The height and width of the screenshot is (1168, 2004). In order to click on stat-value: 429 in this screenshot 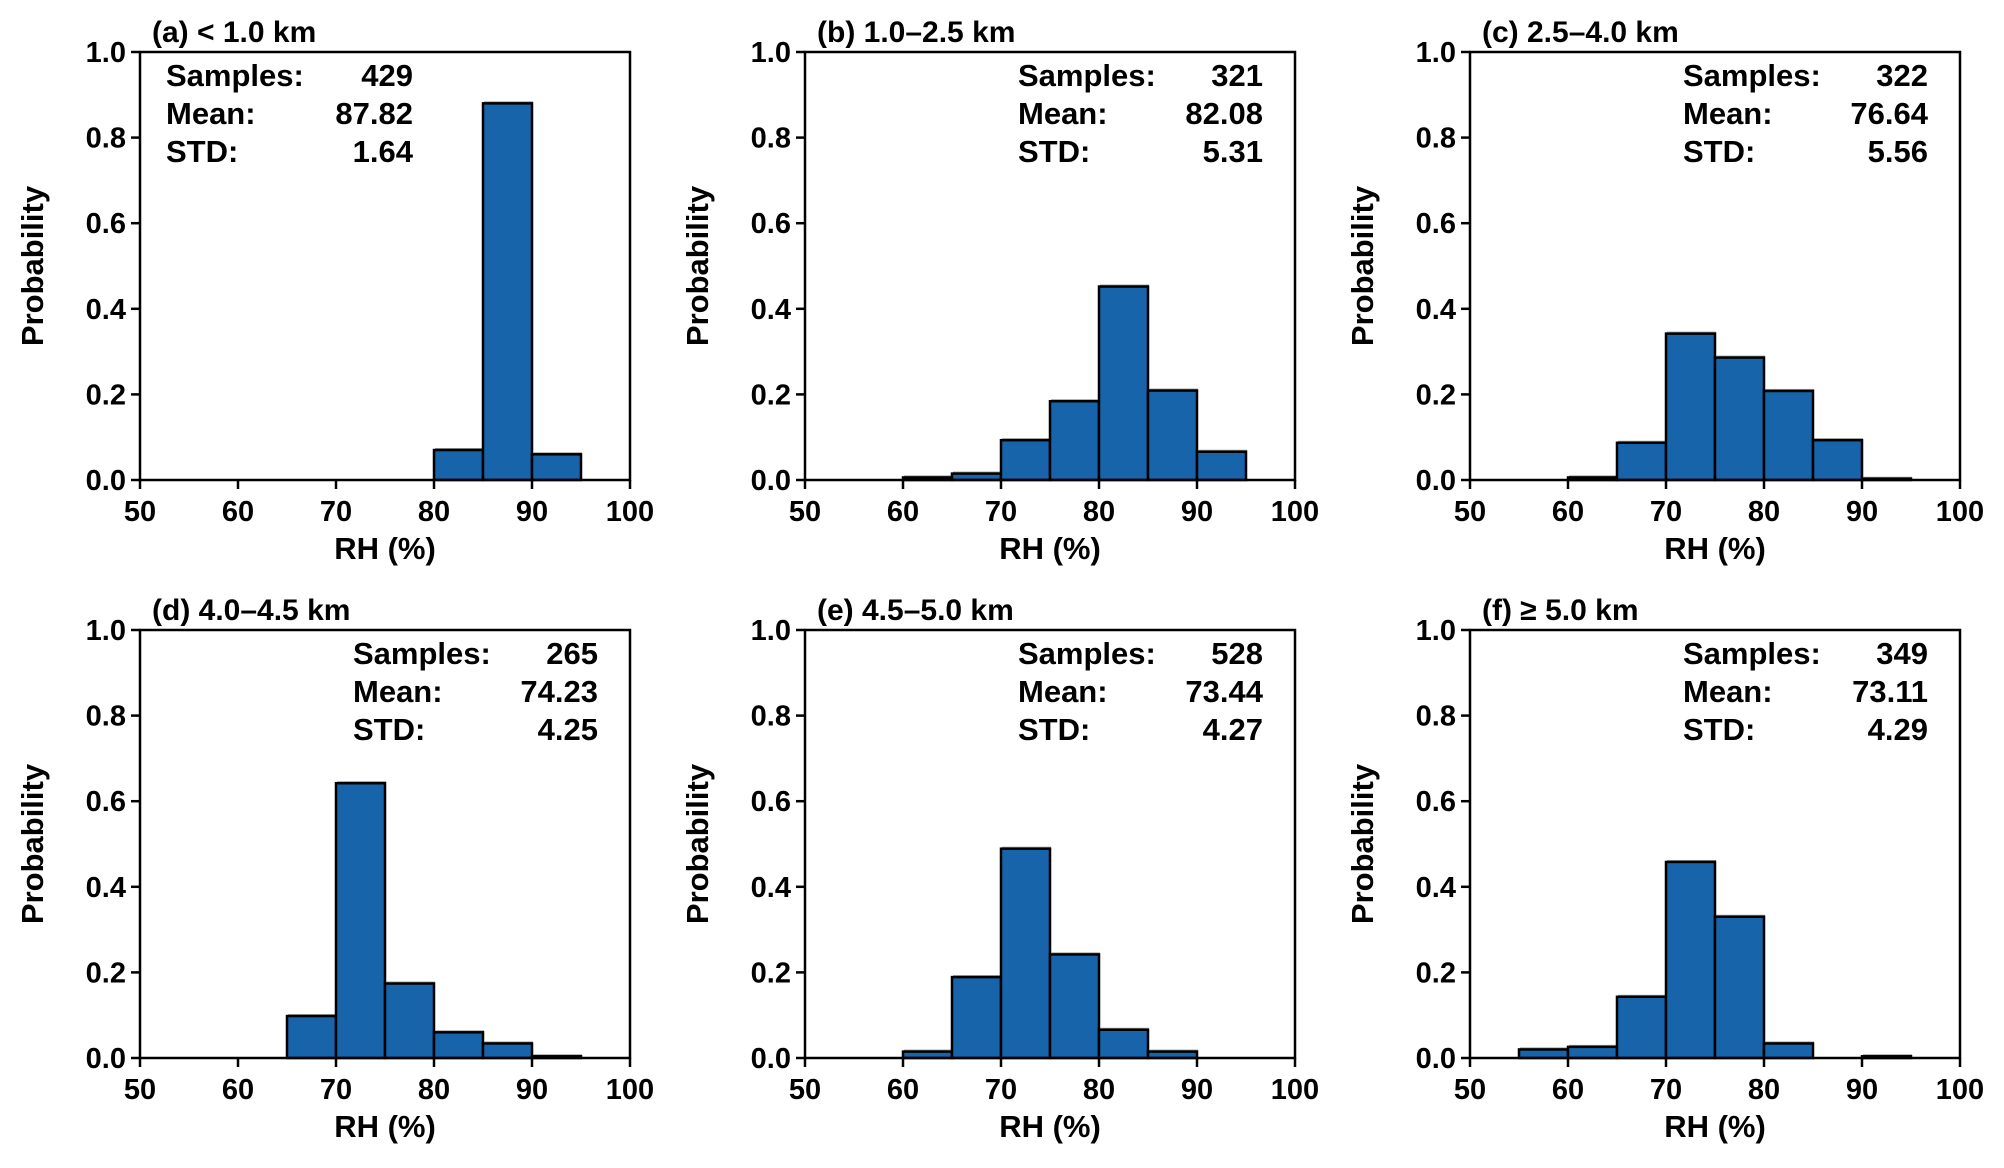, I will do `click(387, 75)`.